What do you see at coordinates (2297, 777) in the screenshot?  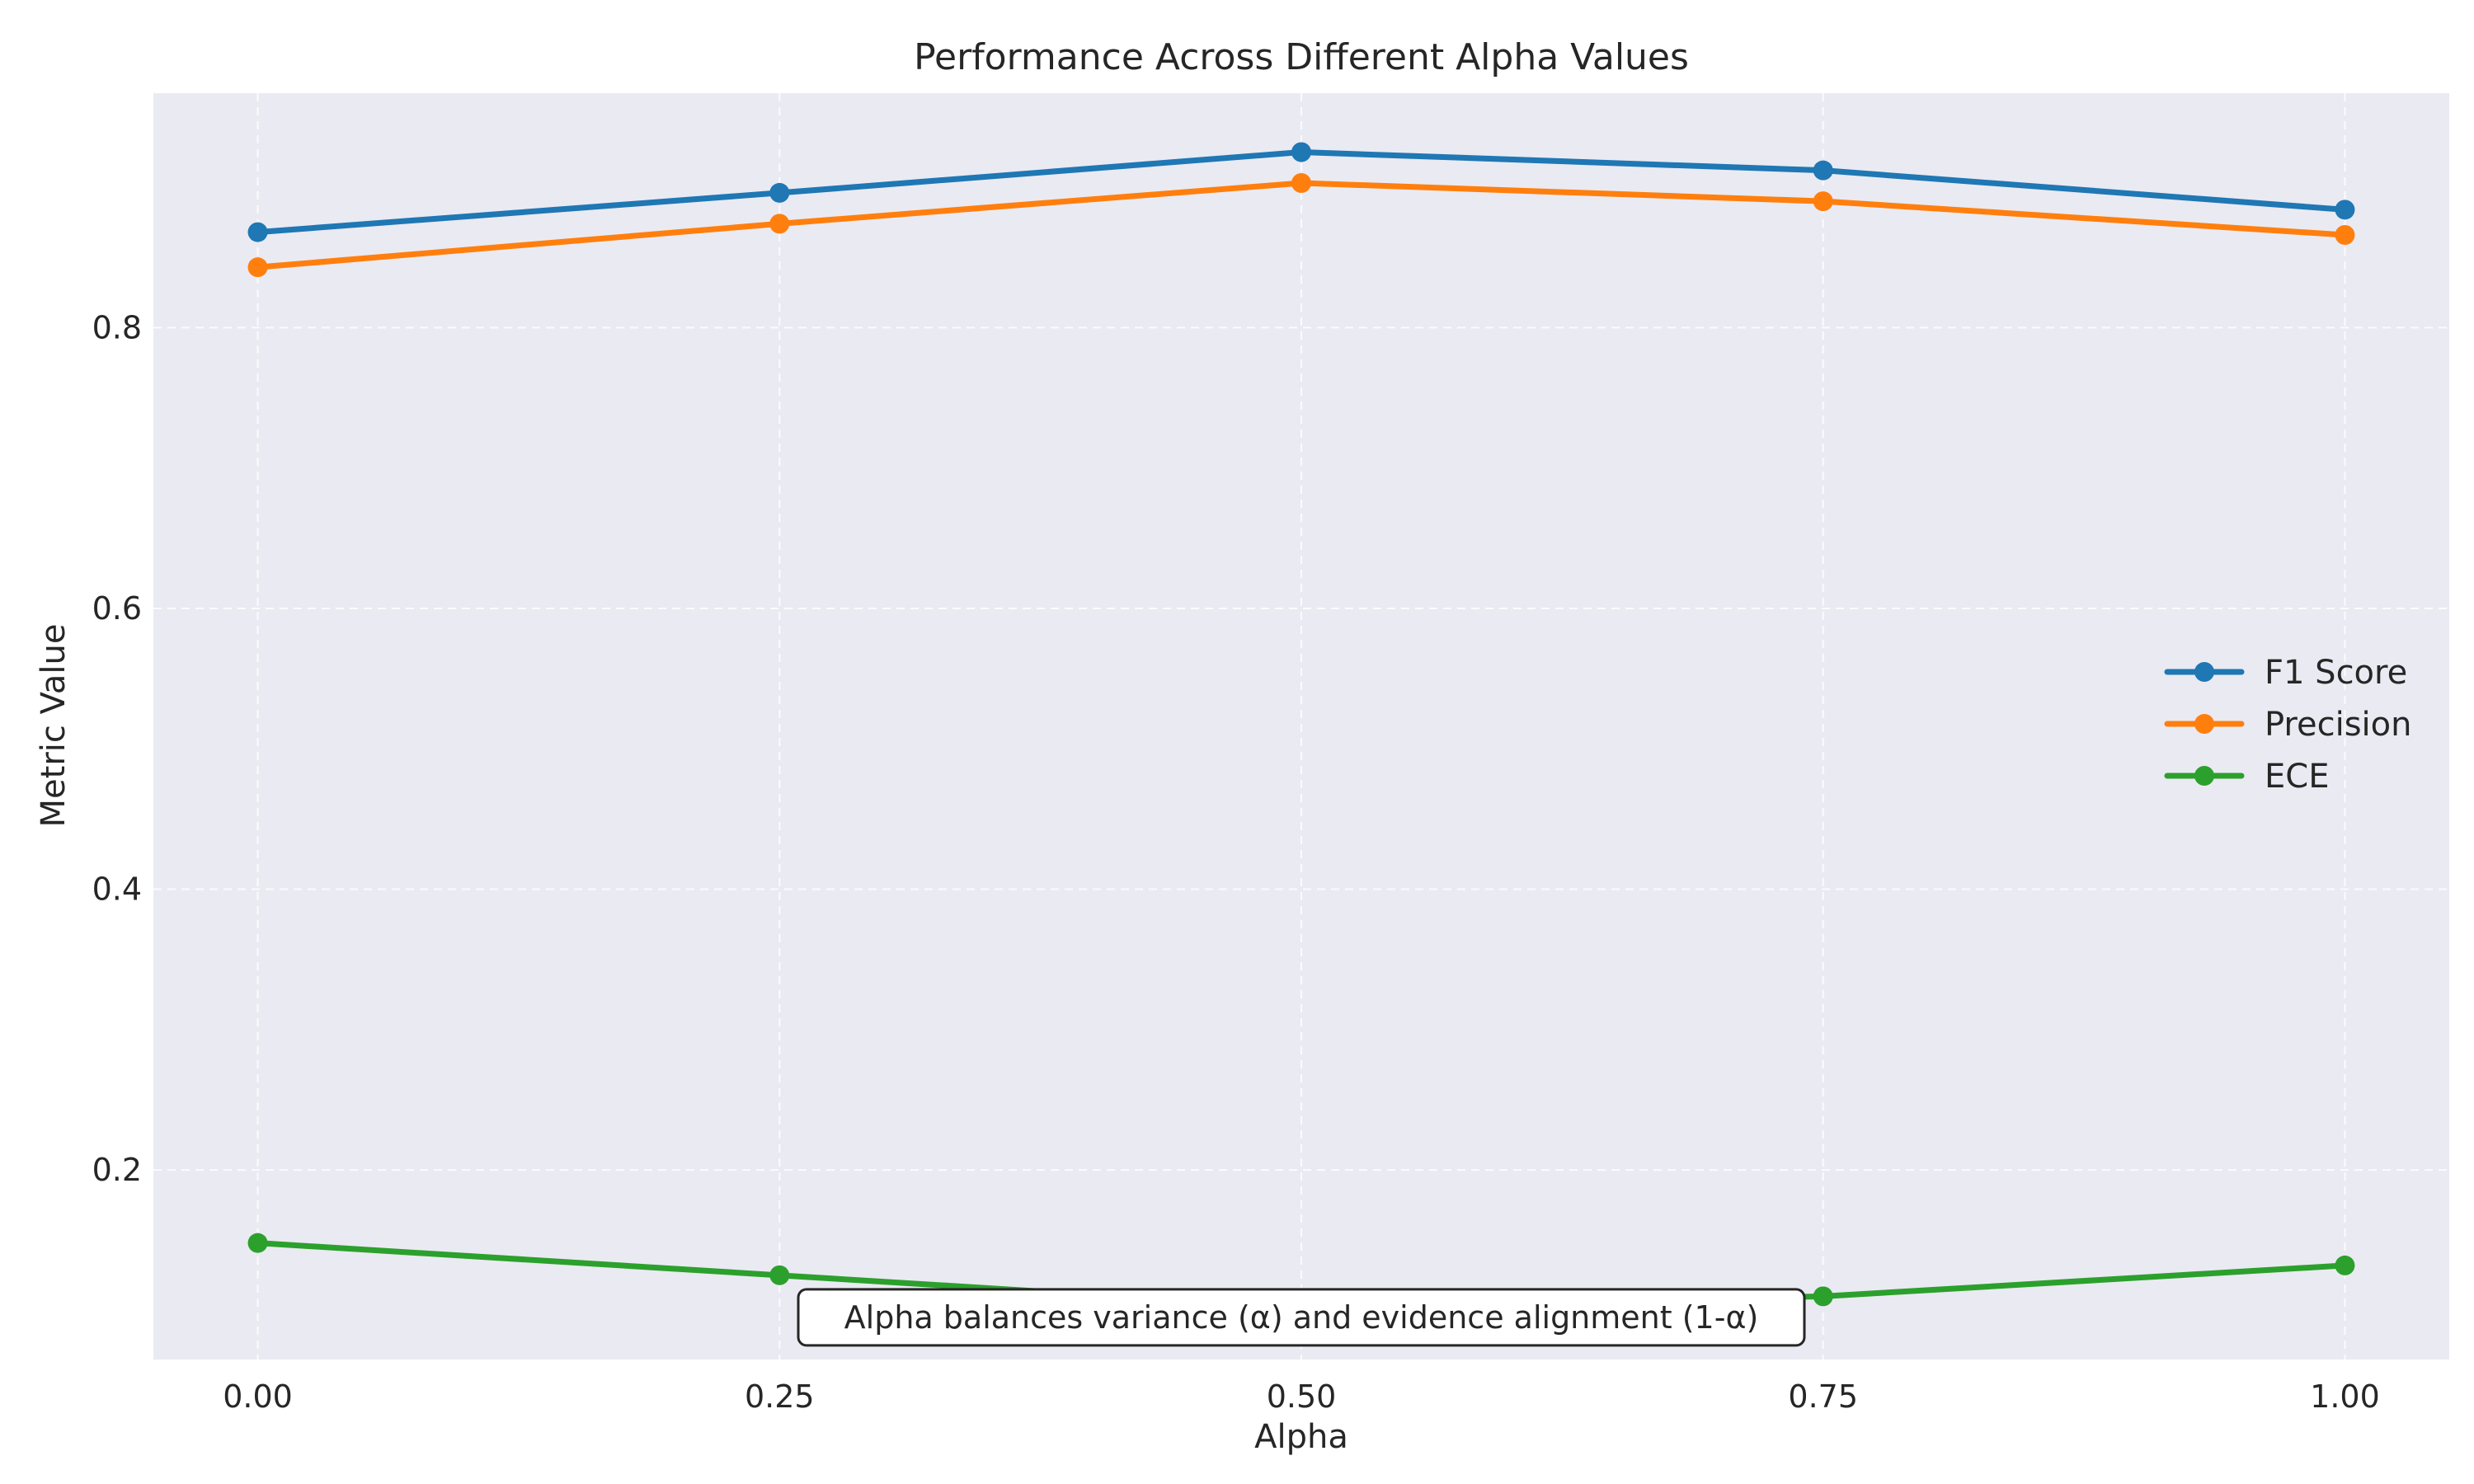 I see `legend-label: ECE` at bounding box center [2297, 777].